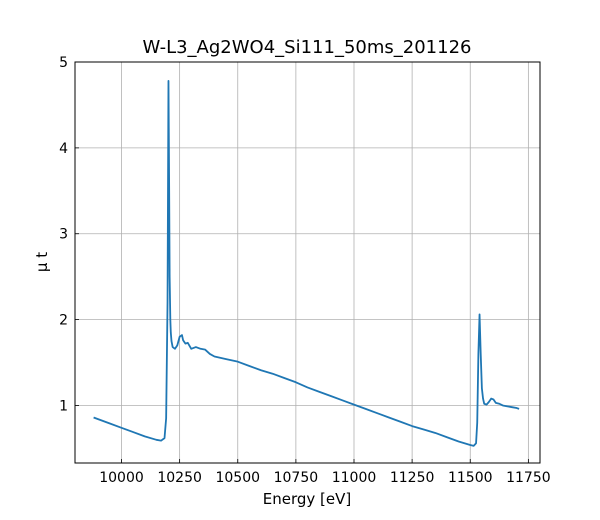  Describe the element at coordinates (63, 63) in the screenshot. I see `y-tick-label: 5` at that location.